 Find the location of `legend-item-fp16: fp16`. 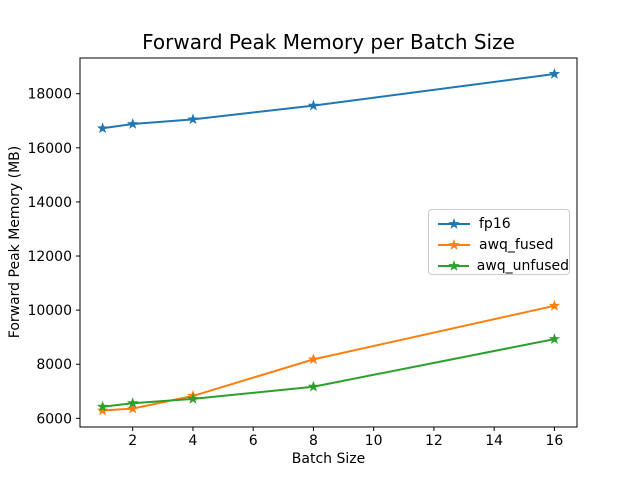

legend-item-fp16: fp16 is located at coordinates (503, 223).